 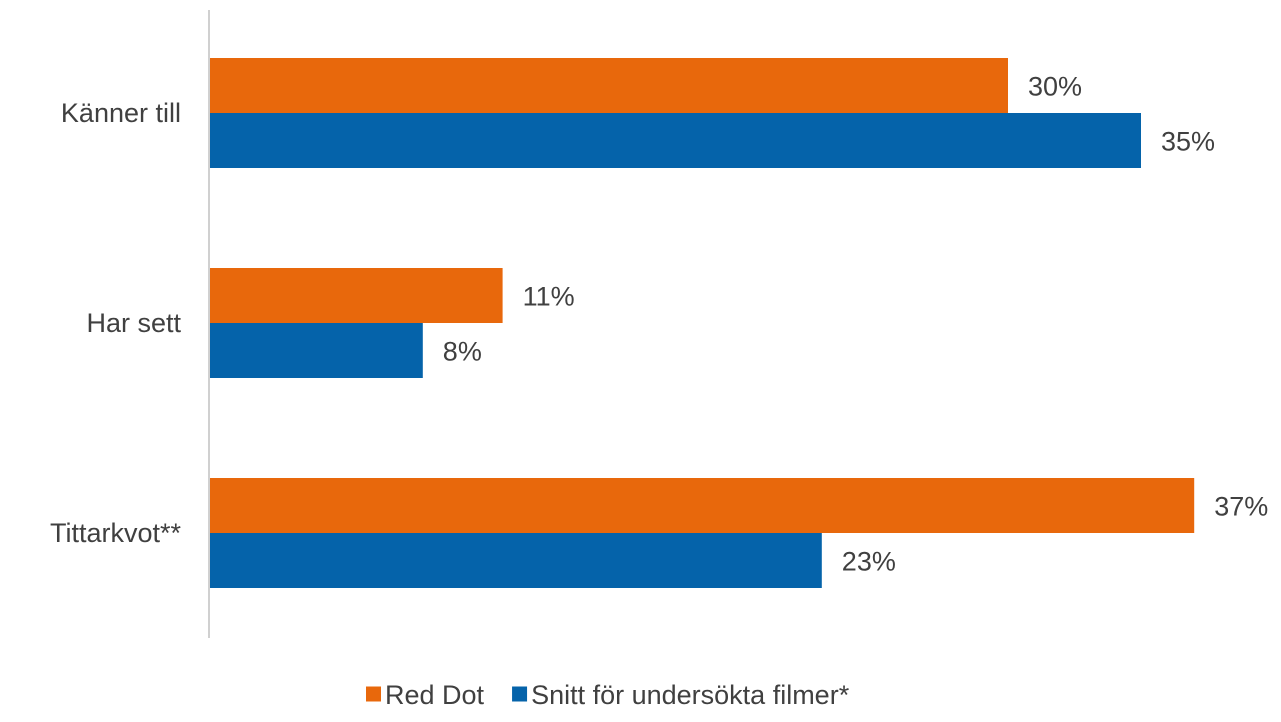 What do you see at coordinates (356, 295) in the screenshot?
I see `bar-red-dot-har-sett` at bounding box center [356, 295].